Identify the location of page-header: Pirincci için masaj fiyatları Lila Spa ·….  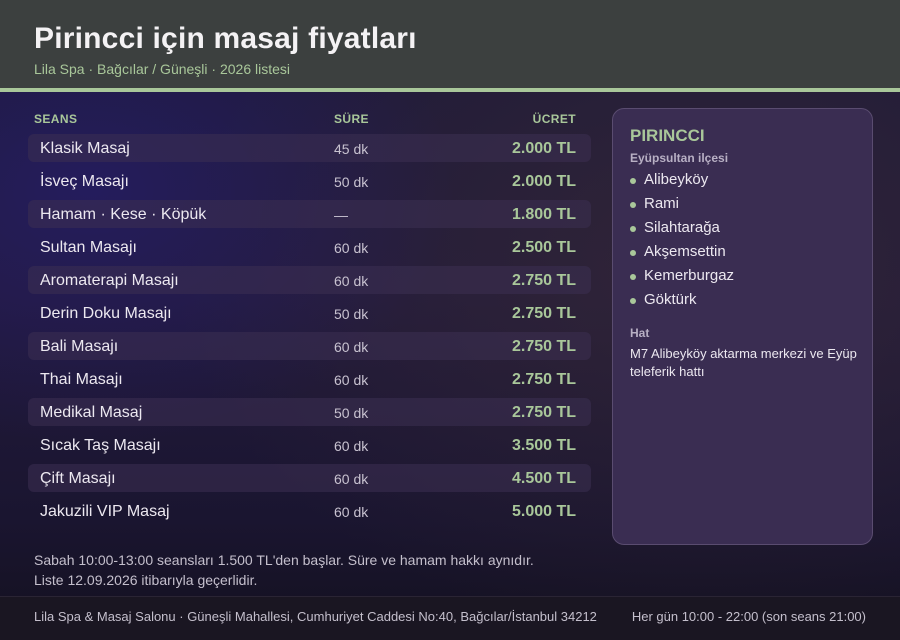
(450, 44).